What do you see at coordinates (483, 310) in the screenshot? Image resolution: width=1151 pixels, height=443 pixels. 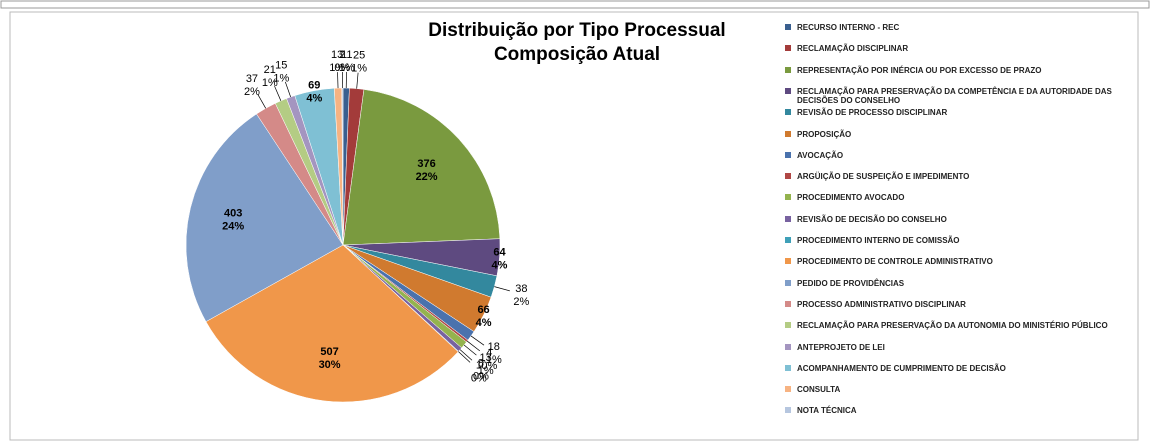 I see `data-label: 66` at bounding box center [483, 310].